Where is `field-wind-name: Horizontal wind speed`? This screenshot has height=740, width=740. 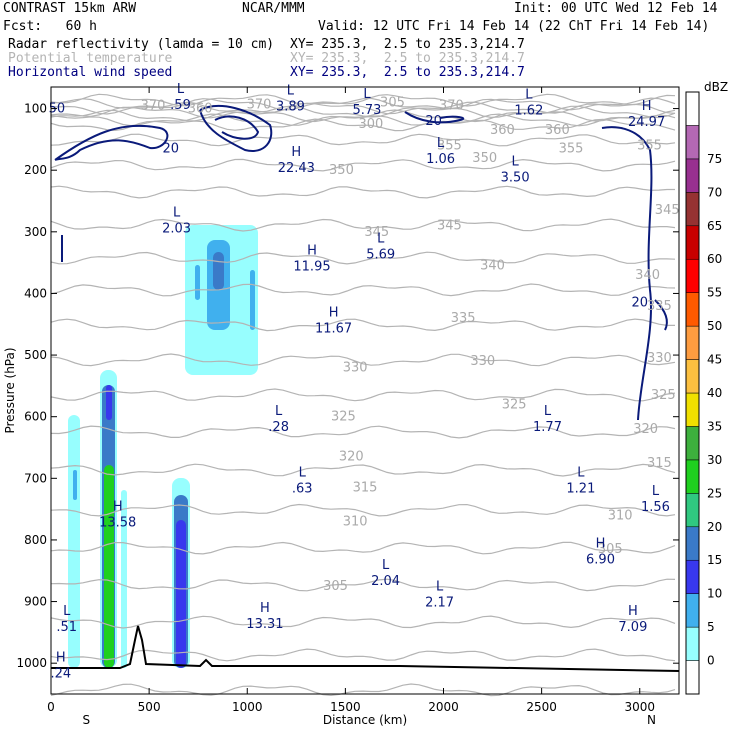
field-wind-name: Horizontal wind speed is located at coordinates (90, 72).